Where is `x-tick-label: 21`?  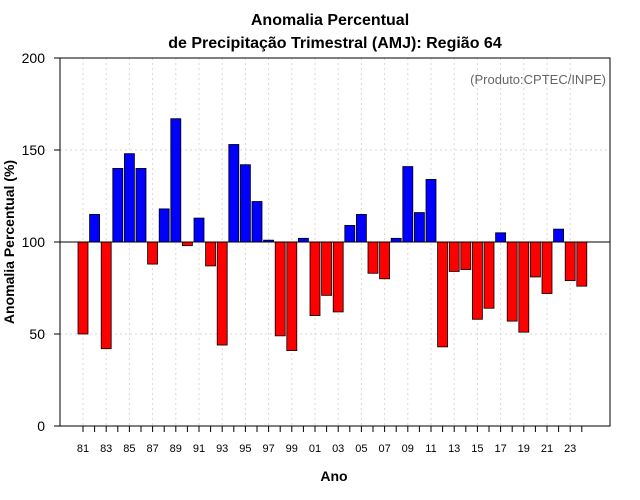 x-tick-label: 21 is located at coordinates (547, 449).